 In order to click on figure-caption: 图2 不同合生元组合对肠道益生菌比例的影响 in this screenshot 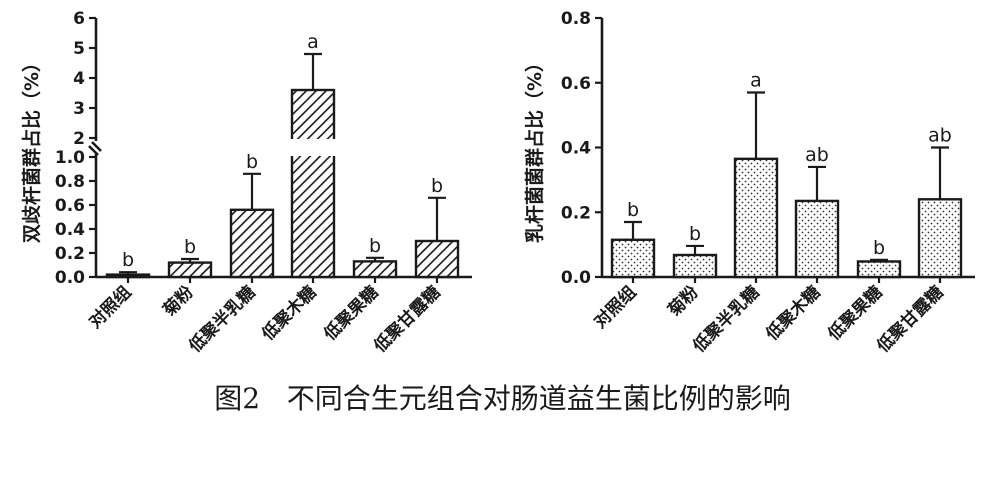, I will do `click(502, 398)`.